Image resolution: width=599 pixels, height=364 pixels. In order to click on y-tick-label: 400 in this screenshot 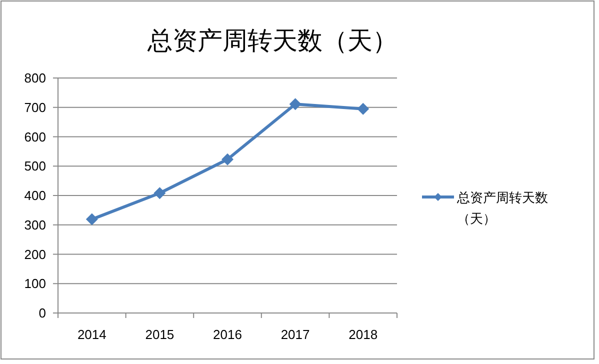, I will do `click(35, 196)`.